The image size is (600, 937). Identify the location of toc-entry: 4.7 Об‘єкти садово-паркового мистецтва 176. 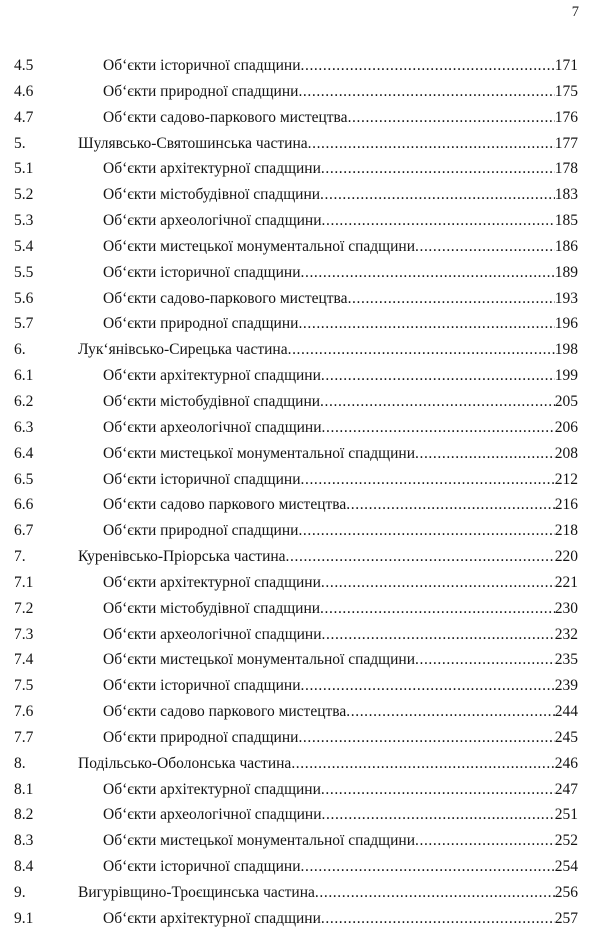
(296, 118).